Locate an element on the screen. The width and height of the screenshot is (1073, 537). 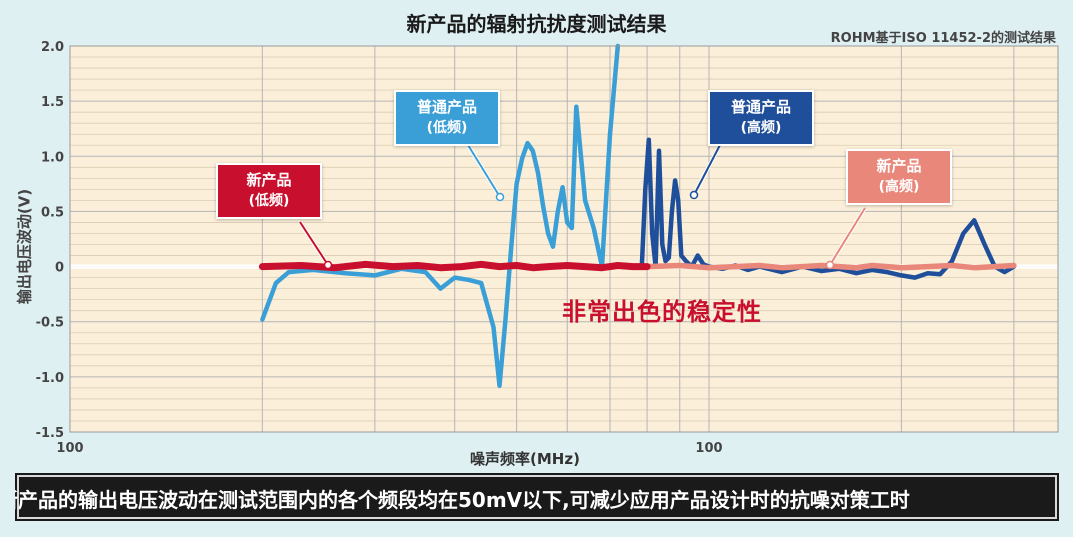
x-axis-label: 噪声频率(MHz) is located at coordinates (525, 459).